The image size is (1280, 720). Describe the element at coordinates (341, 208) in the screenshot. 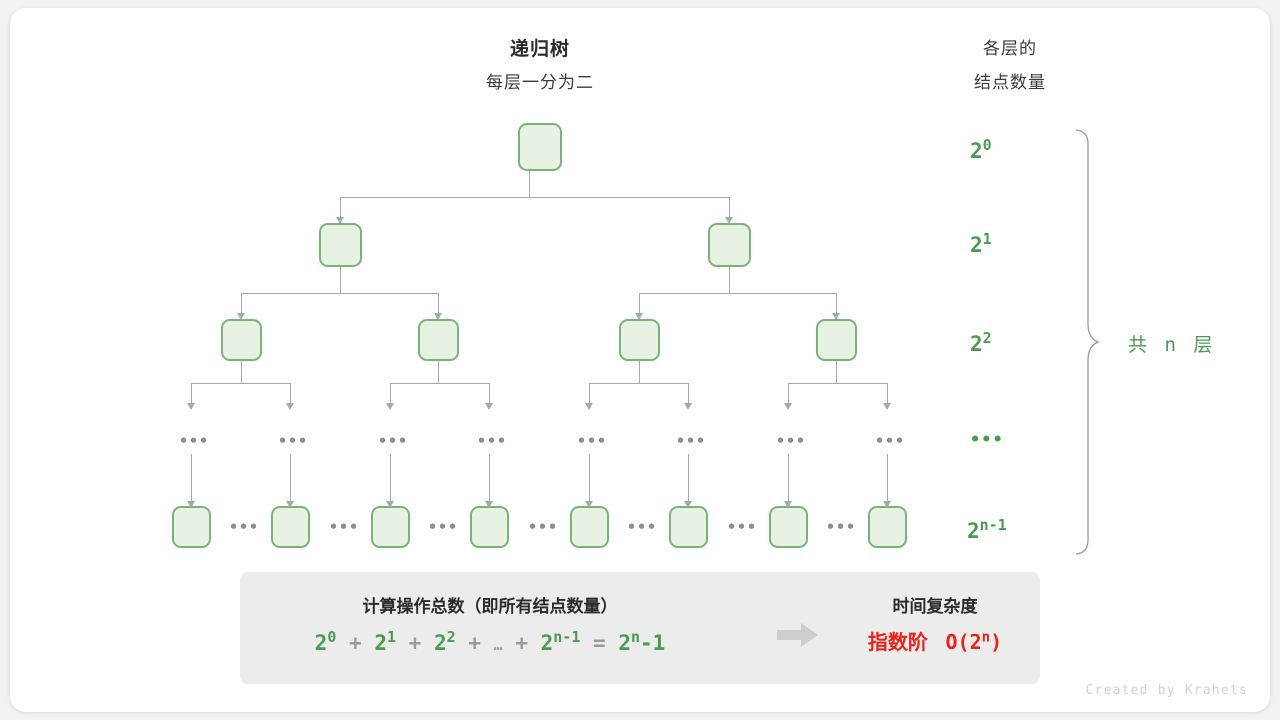

I see `edge-drop-l1-a` at that location.